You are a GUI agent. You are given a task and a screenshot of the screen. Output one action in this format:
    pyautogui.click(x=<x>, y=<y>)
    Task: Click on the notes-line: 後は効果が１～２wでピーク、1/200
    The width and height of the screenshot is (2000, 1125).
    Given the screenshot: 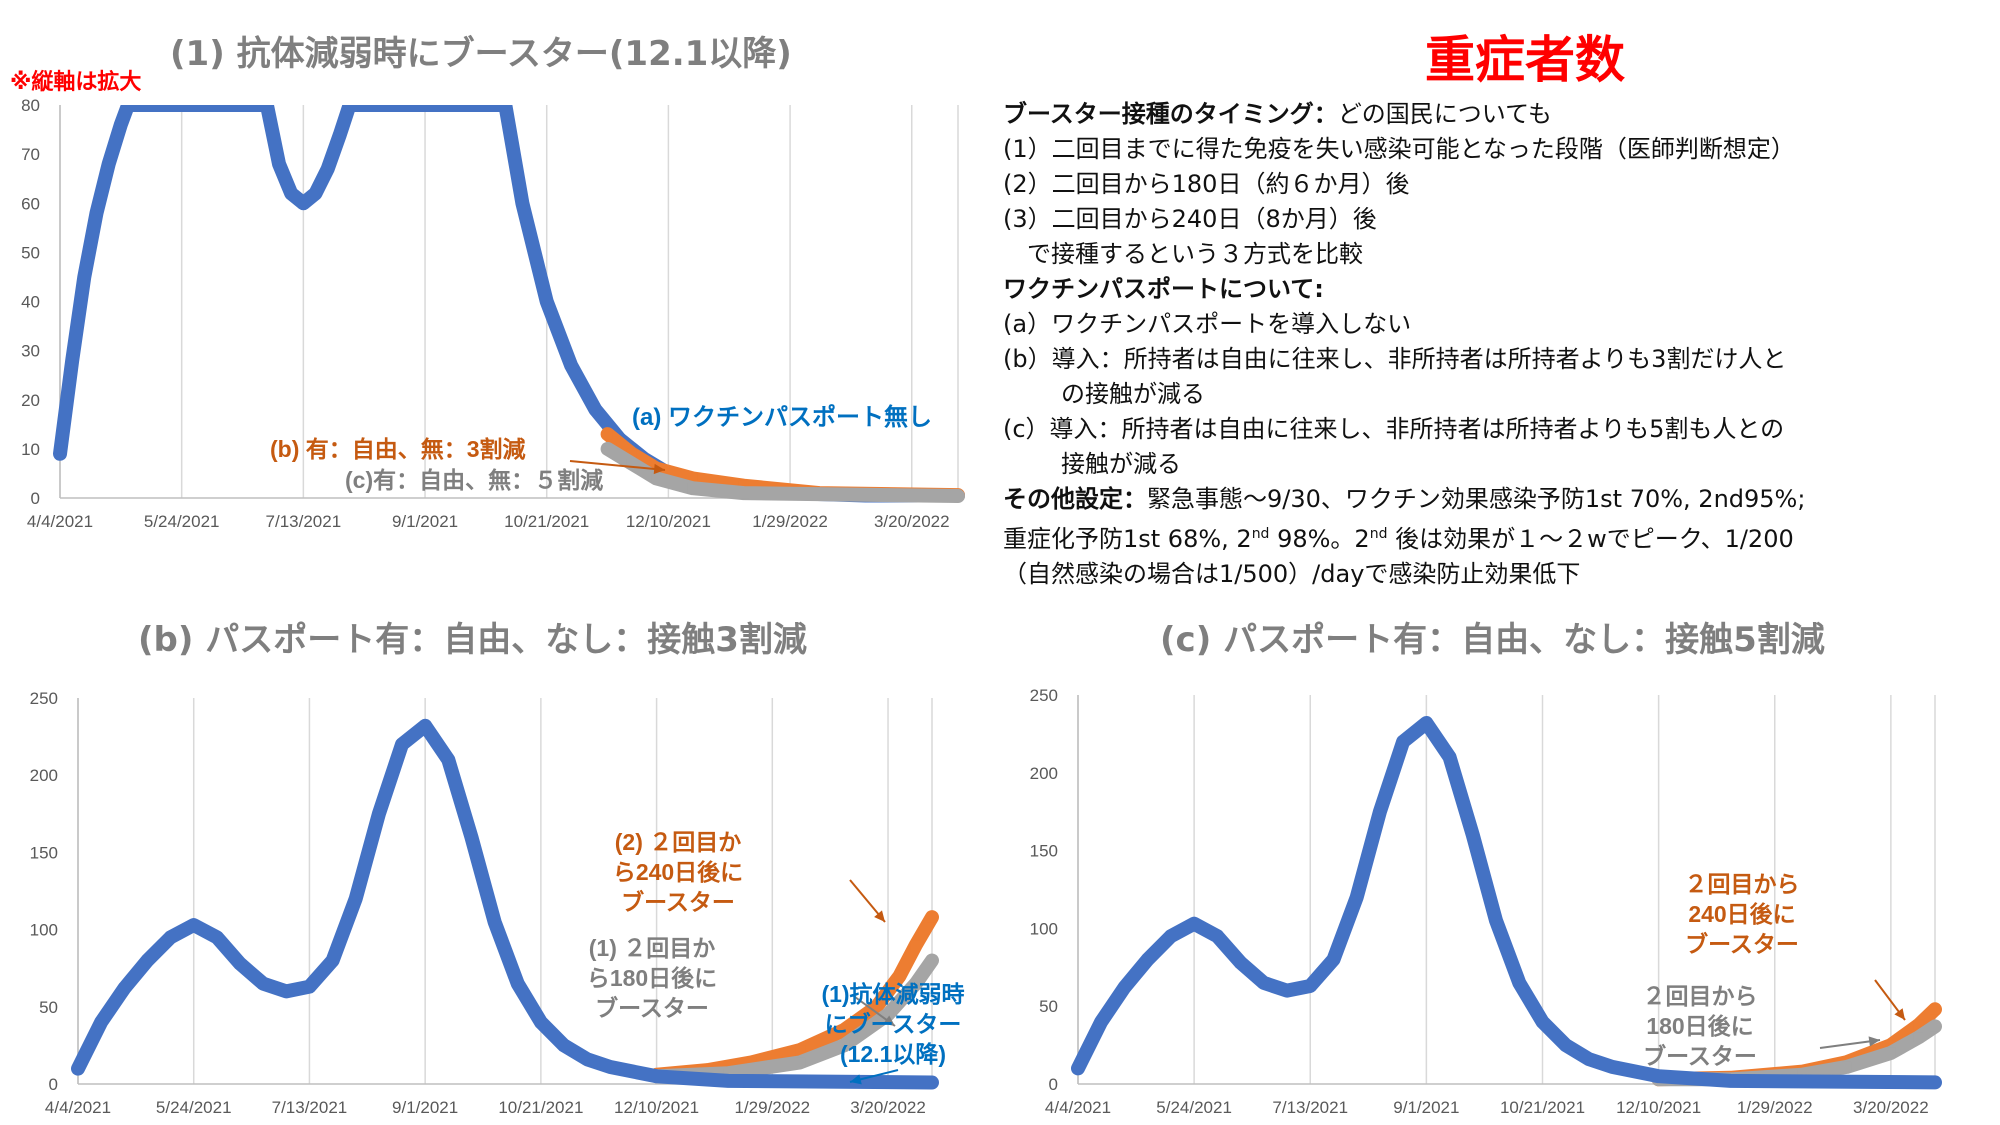 What is the action you would take?
    pyautogui.click(x=1590, y=539)
    